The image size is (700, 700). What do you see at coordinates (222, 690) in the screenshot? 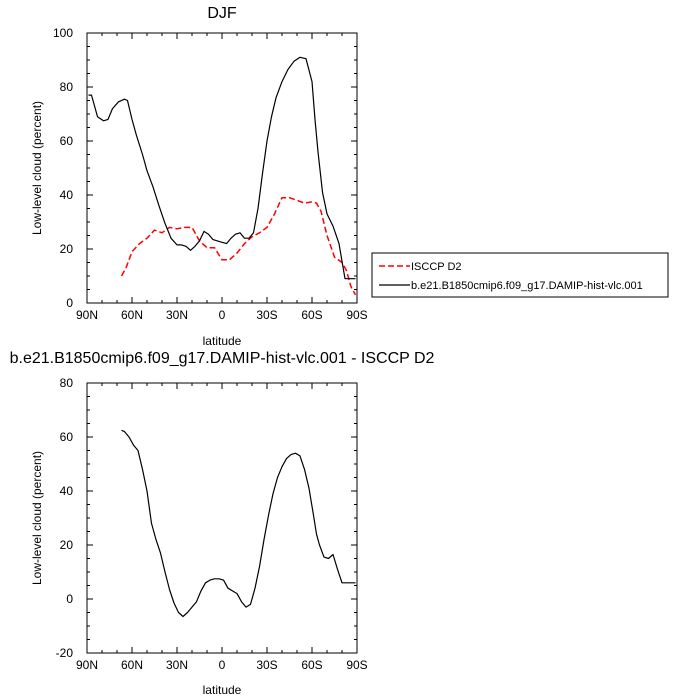
I see `bottom-xlabel: latitude` at bounding box center [222, 690].